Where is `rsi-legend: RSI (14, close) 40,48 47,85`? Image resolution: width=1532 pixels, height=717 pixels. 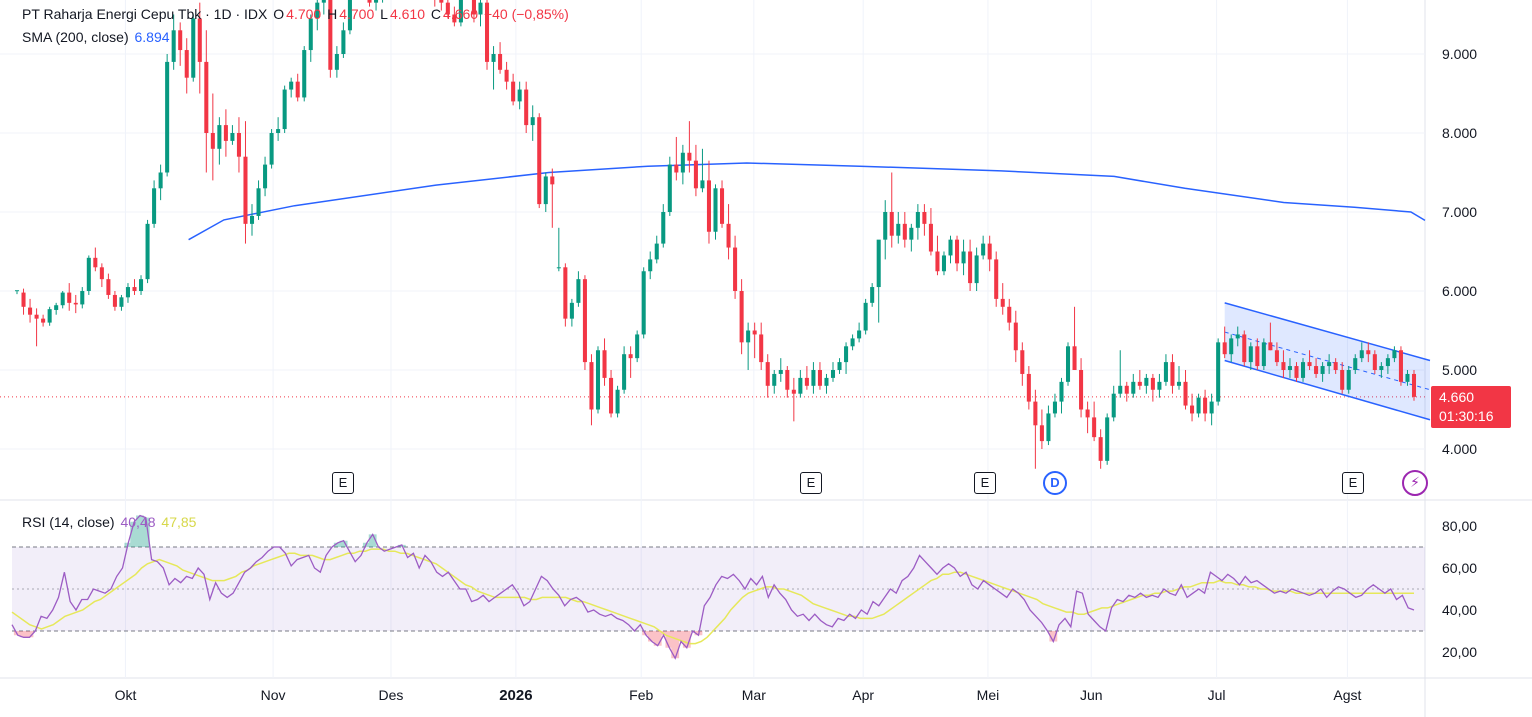
rsi-legend: RSI (14, close) 40,48 47,85 is located at coordinates (110, 522).